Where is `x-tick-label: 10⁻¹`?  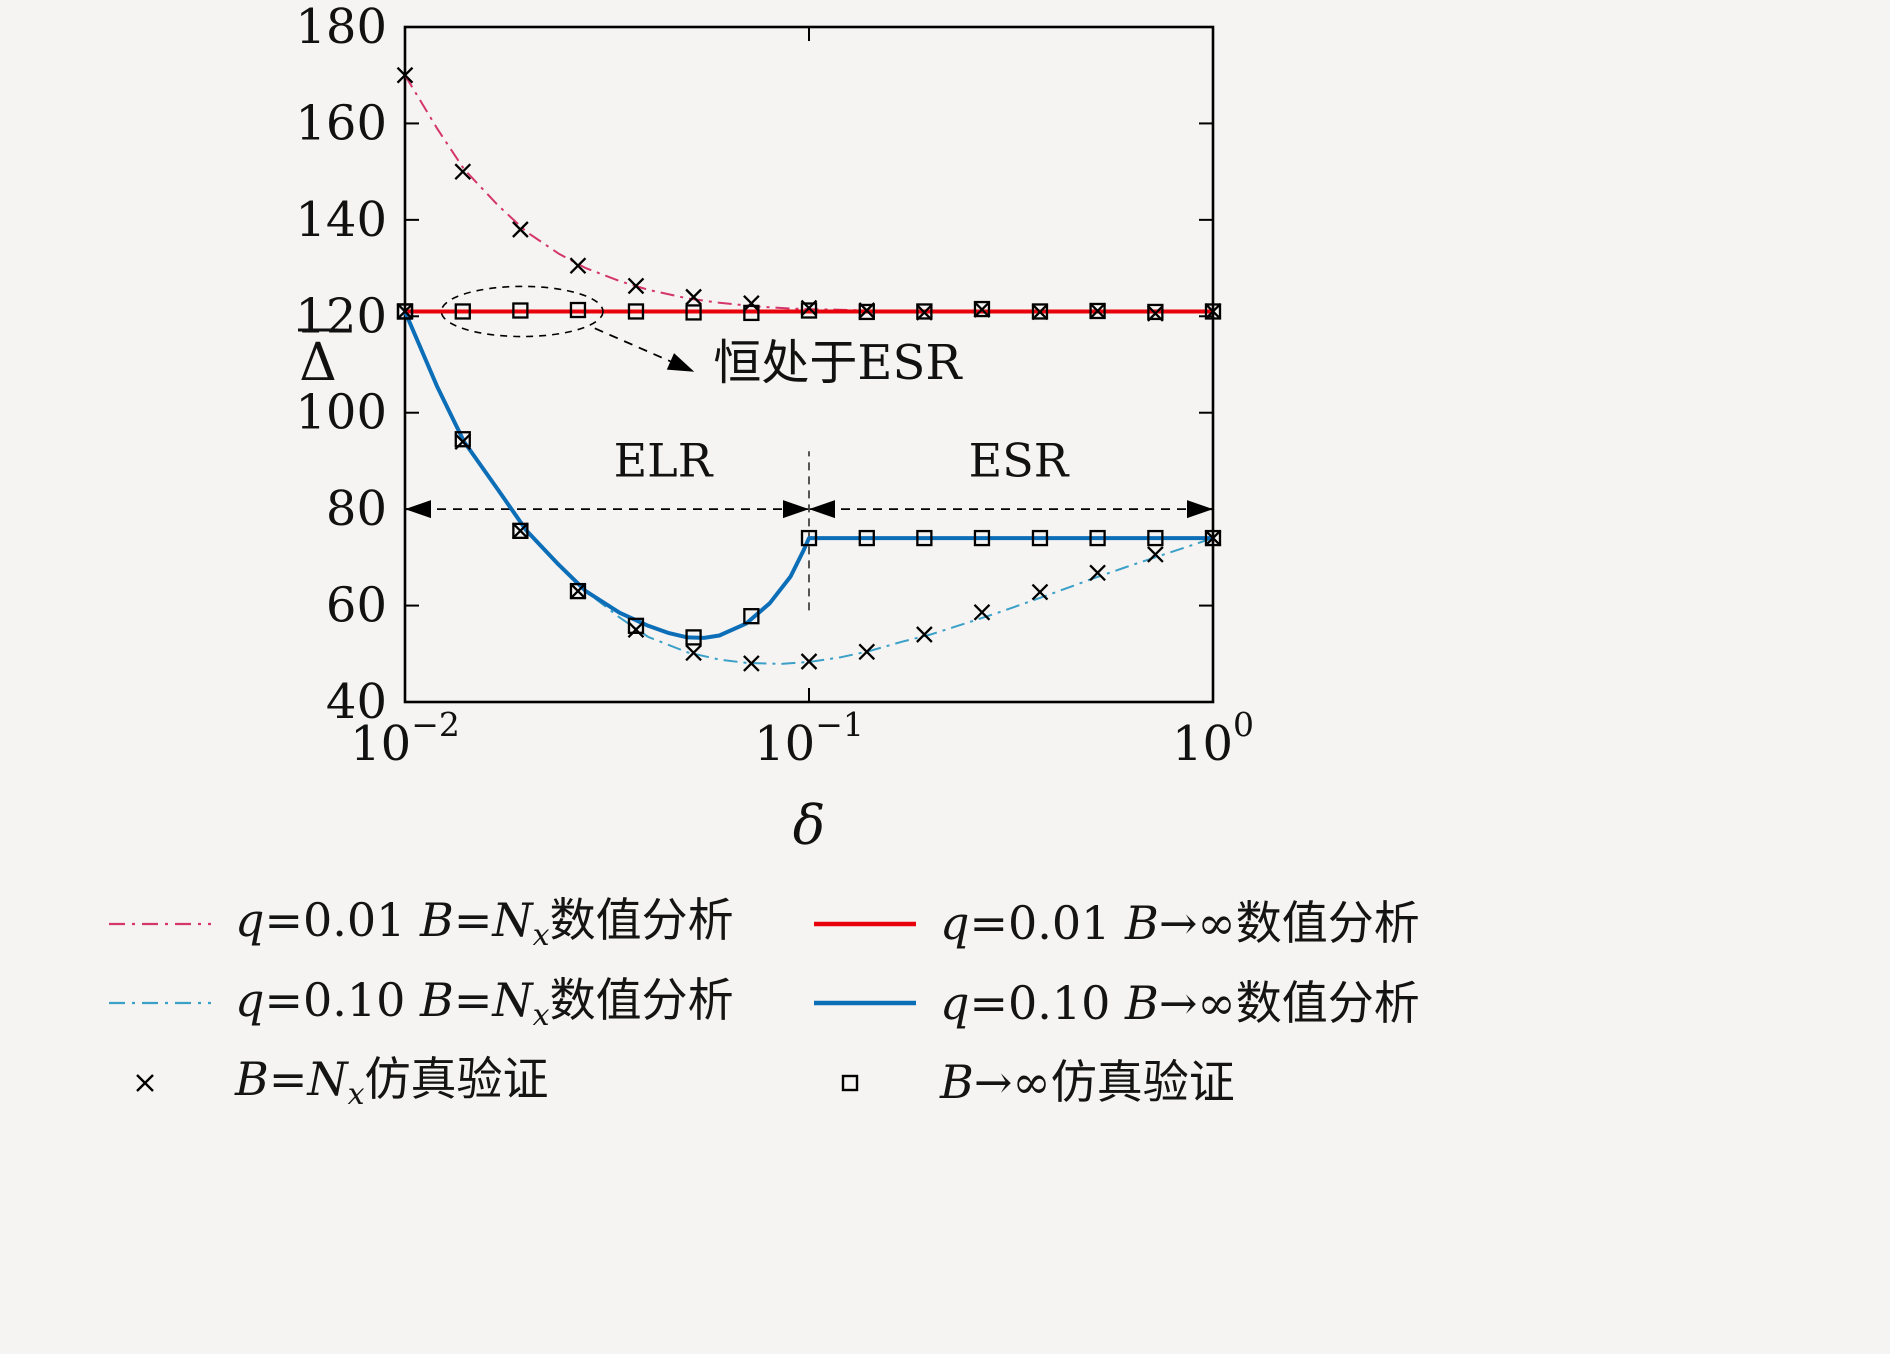
x-tick-label: 10⁻¹ is located at coordinates (809, 738).